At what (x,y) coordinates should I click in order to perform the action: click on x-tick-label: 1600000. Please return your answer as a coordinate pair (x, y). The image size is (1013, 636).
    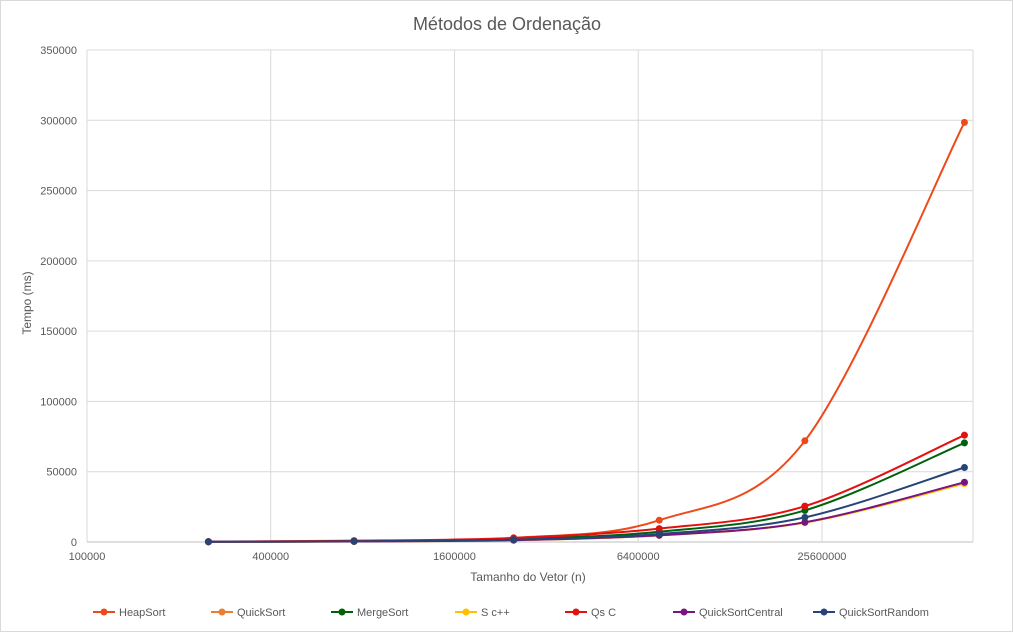
    Looking at the image, I should click on (454, 557).